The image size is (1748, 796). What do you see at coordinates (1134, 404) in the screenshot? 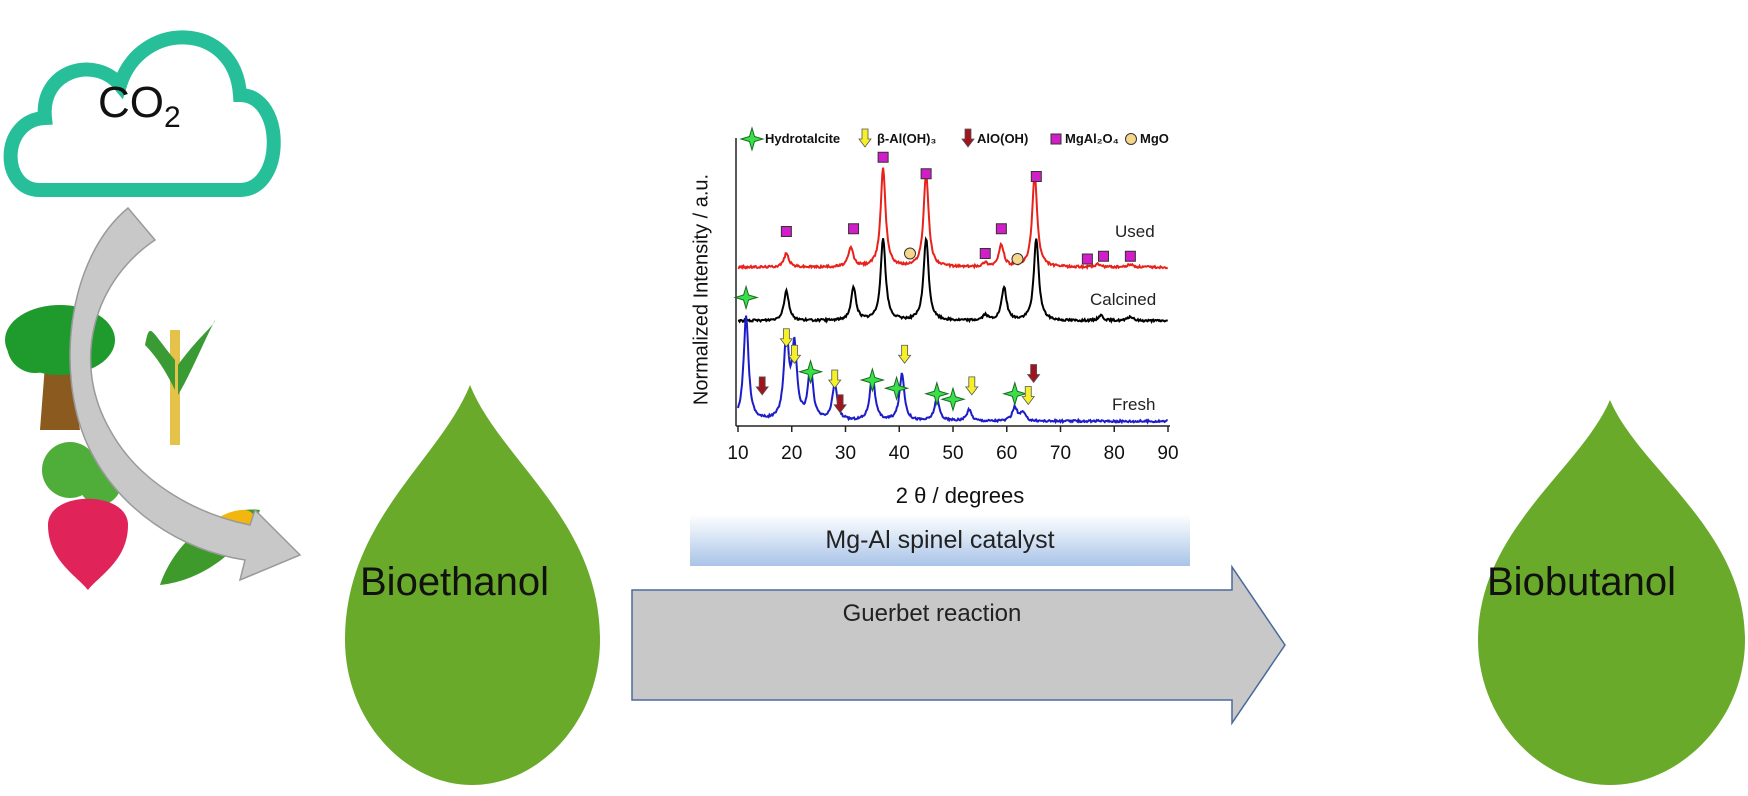
I see `series-label-fresh: Fresh` at bounding box center [1134, 404].